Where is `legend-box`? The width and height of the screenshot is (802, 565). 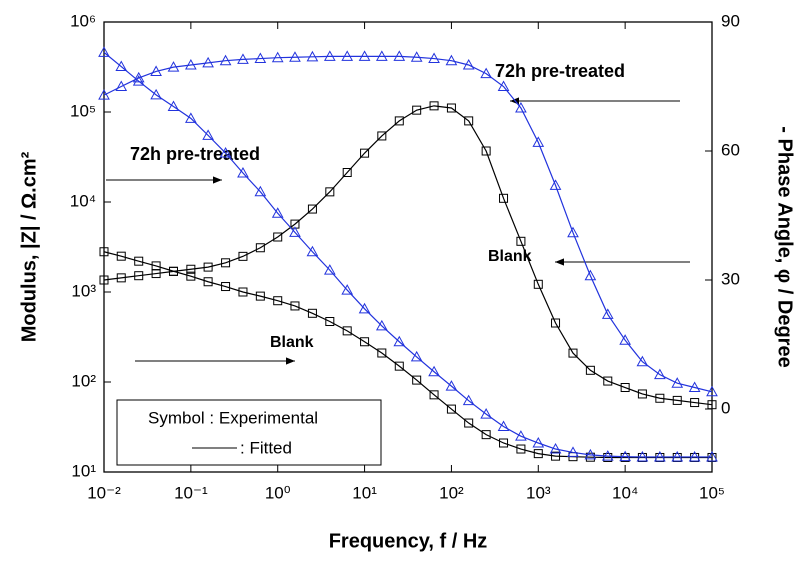
legend-box is located at coordinates (249, 432).